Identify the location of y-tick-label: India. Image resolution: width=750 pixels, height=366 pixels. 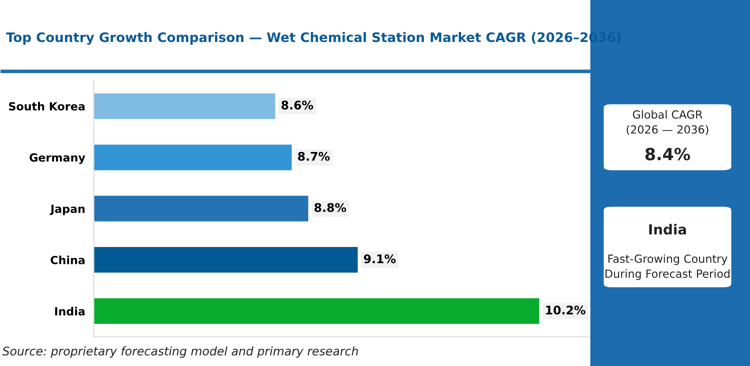
(70, 311).